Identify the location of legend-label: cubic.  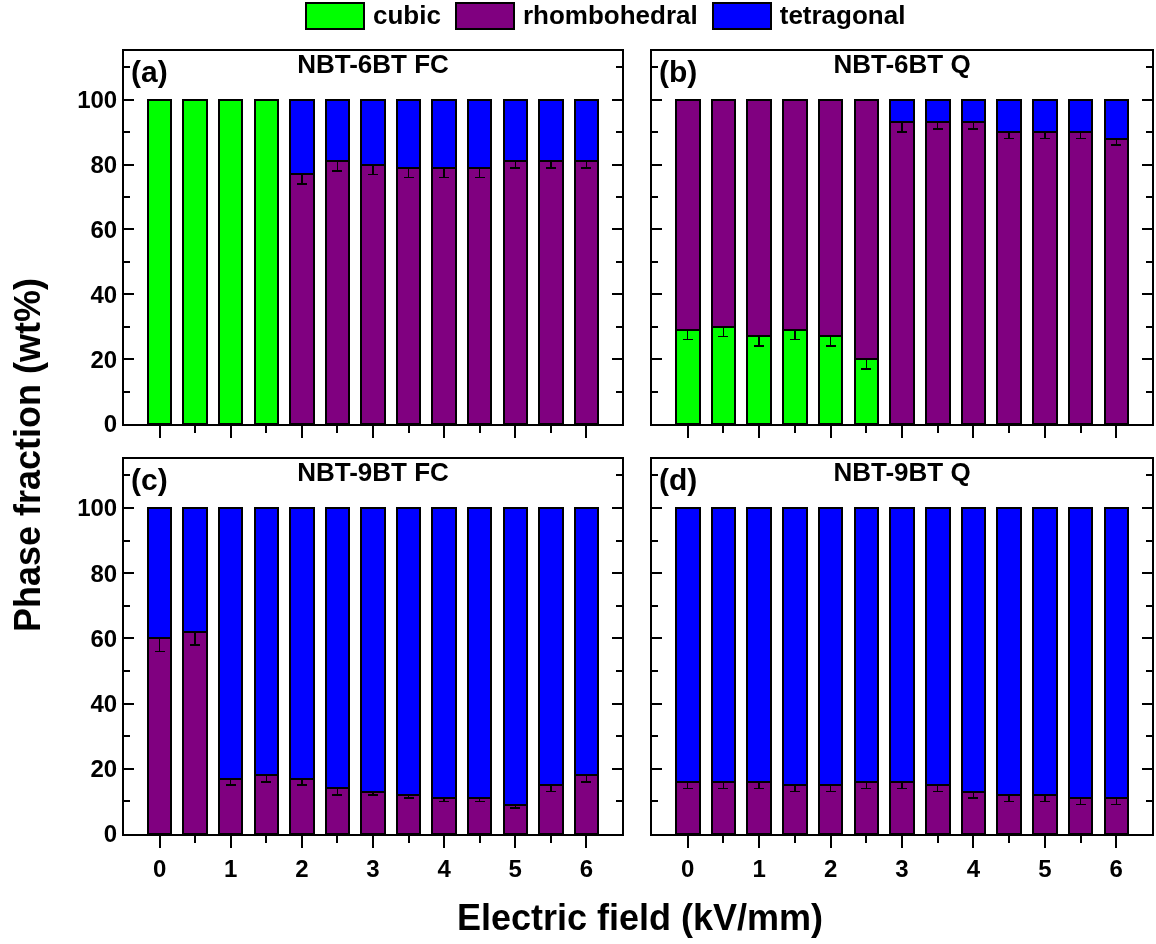
(407, 15).